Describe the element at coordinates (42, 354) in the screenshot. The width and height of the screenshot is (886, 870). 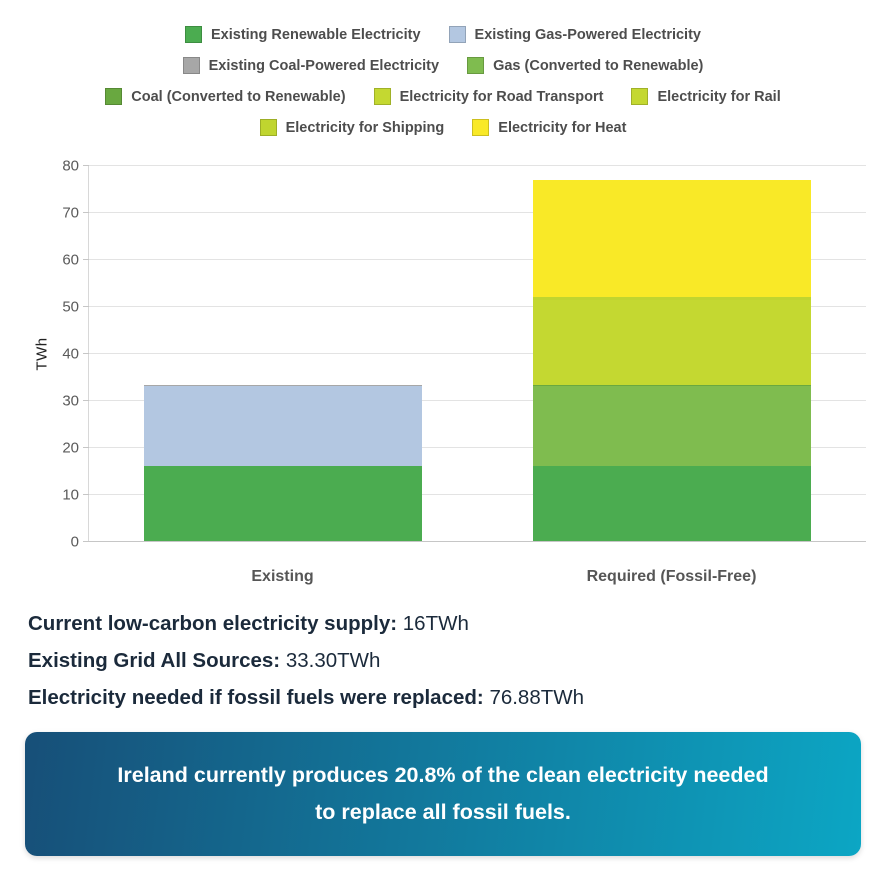
I see `y-axis-title: TWh` at that location.